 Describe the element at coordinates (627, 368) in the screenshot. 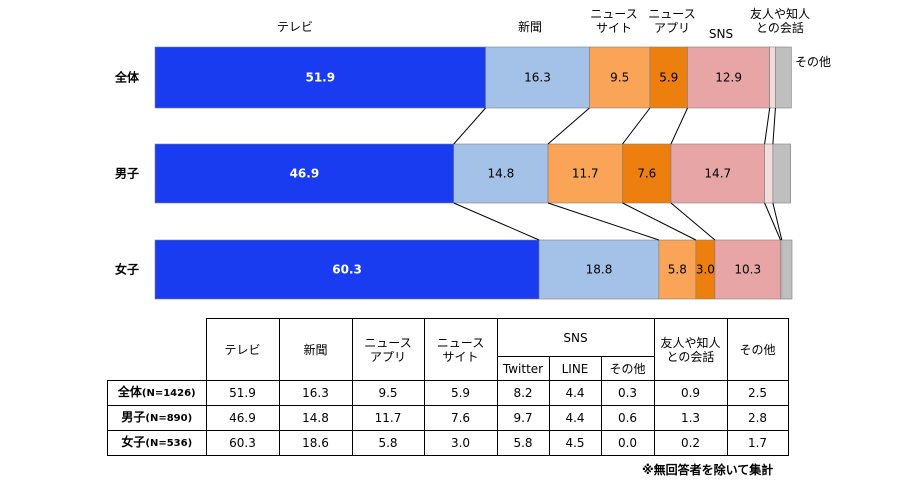

I see `header-sns-other: その他` at that location.